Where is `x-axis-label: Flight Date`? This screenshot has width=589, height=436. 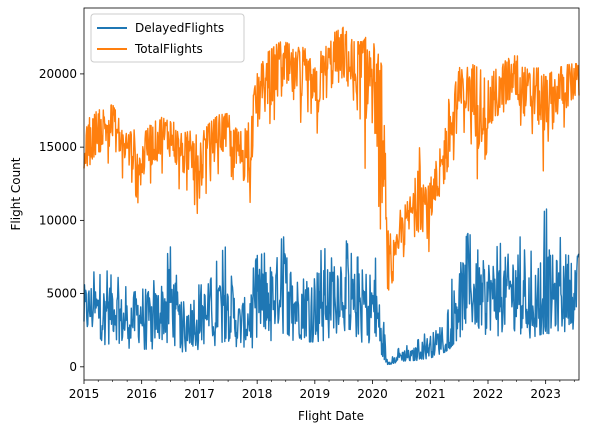
x-axis-label: Flight Date is located at coordinates (331, 416).